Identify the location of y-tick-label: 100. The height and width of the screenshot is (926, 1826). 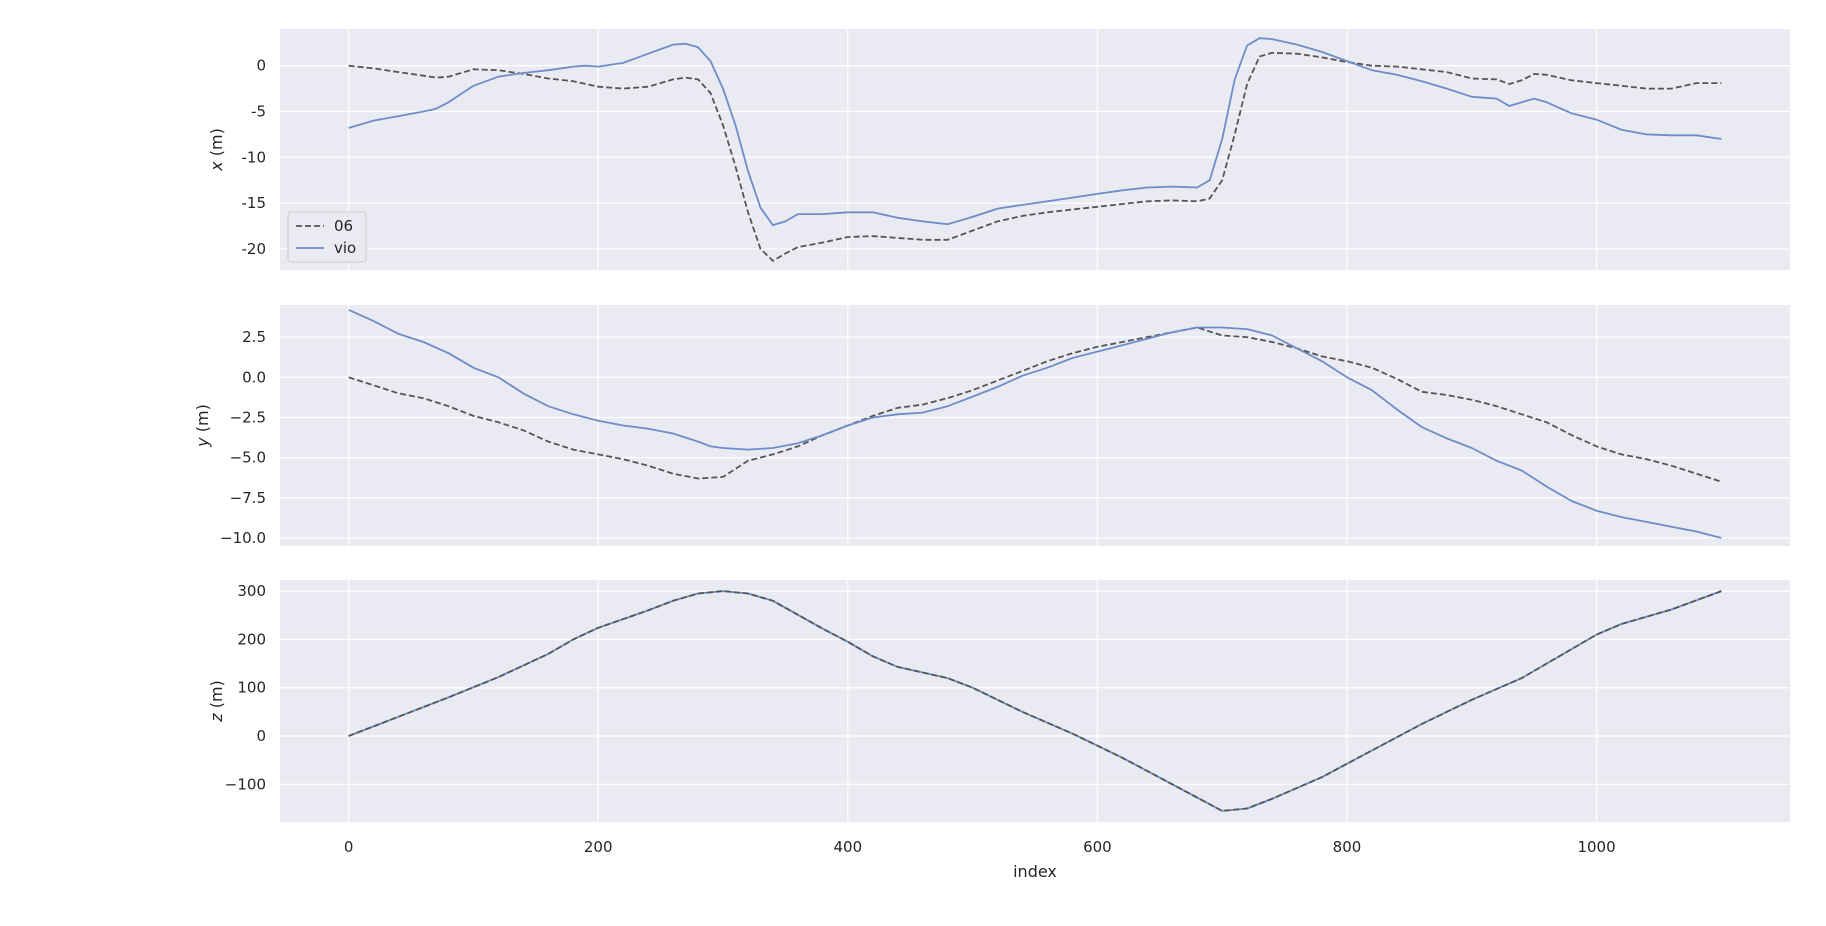
(251, 688).